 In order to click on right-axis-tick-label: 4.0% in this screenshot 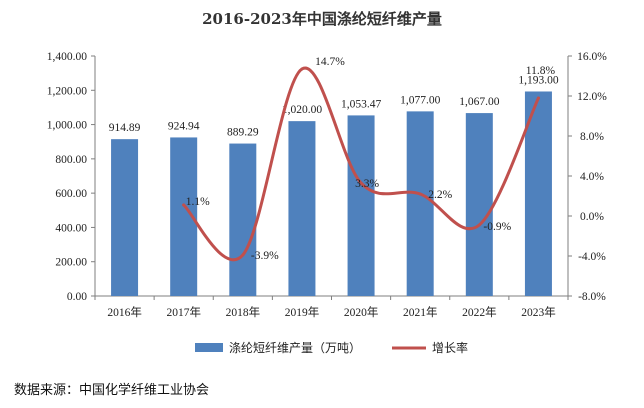, I will do `click(592, 177)`.